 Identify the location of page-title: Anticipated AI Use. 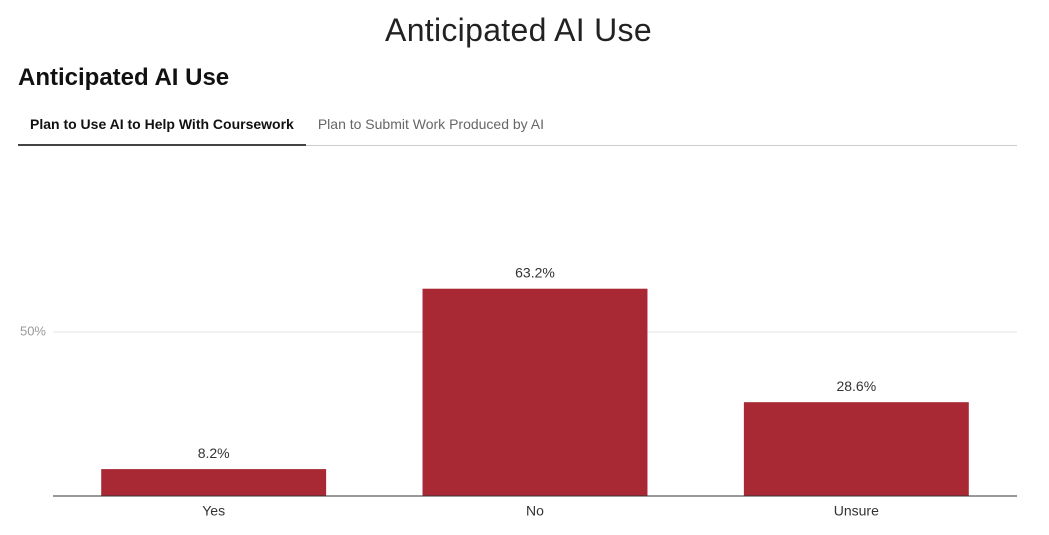
(518, 30).